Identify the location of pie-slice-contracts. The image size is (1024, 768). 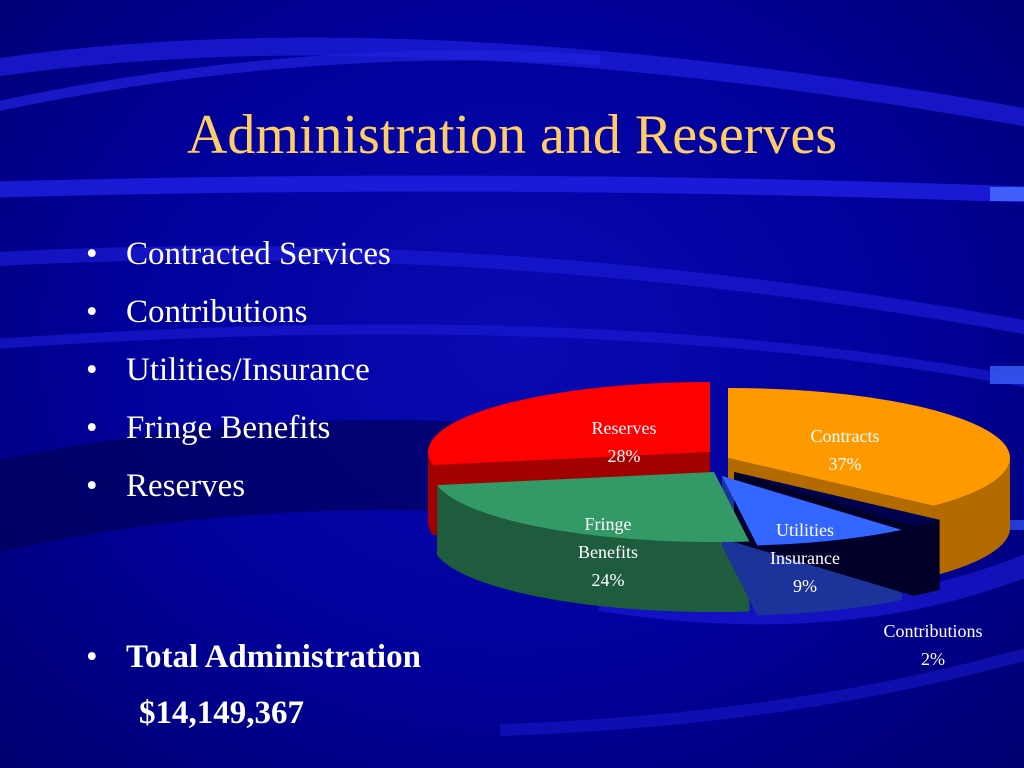
(869, 447).